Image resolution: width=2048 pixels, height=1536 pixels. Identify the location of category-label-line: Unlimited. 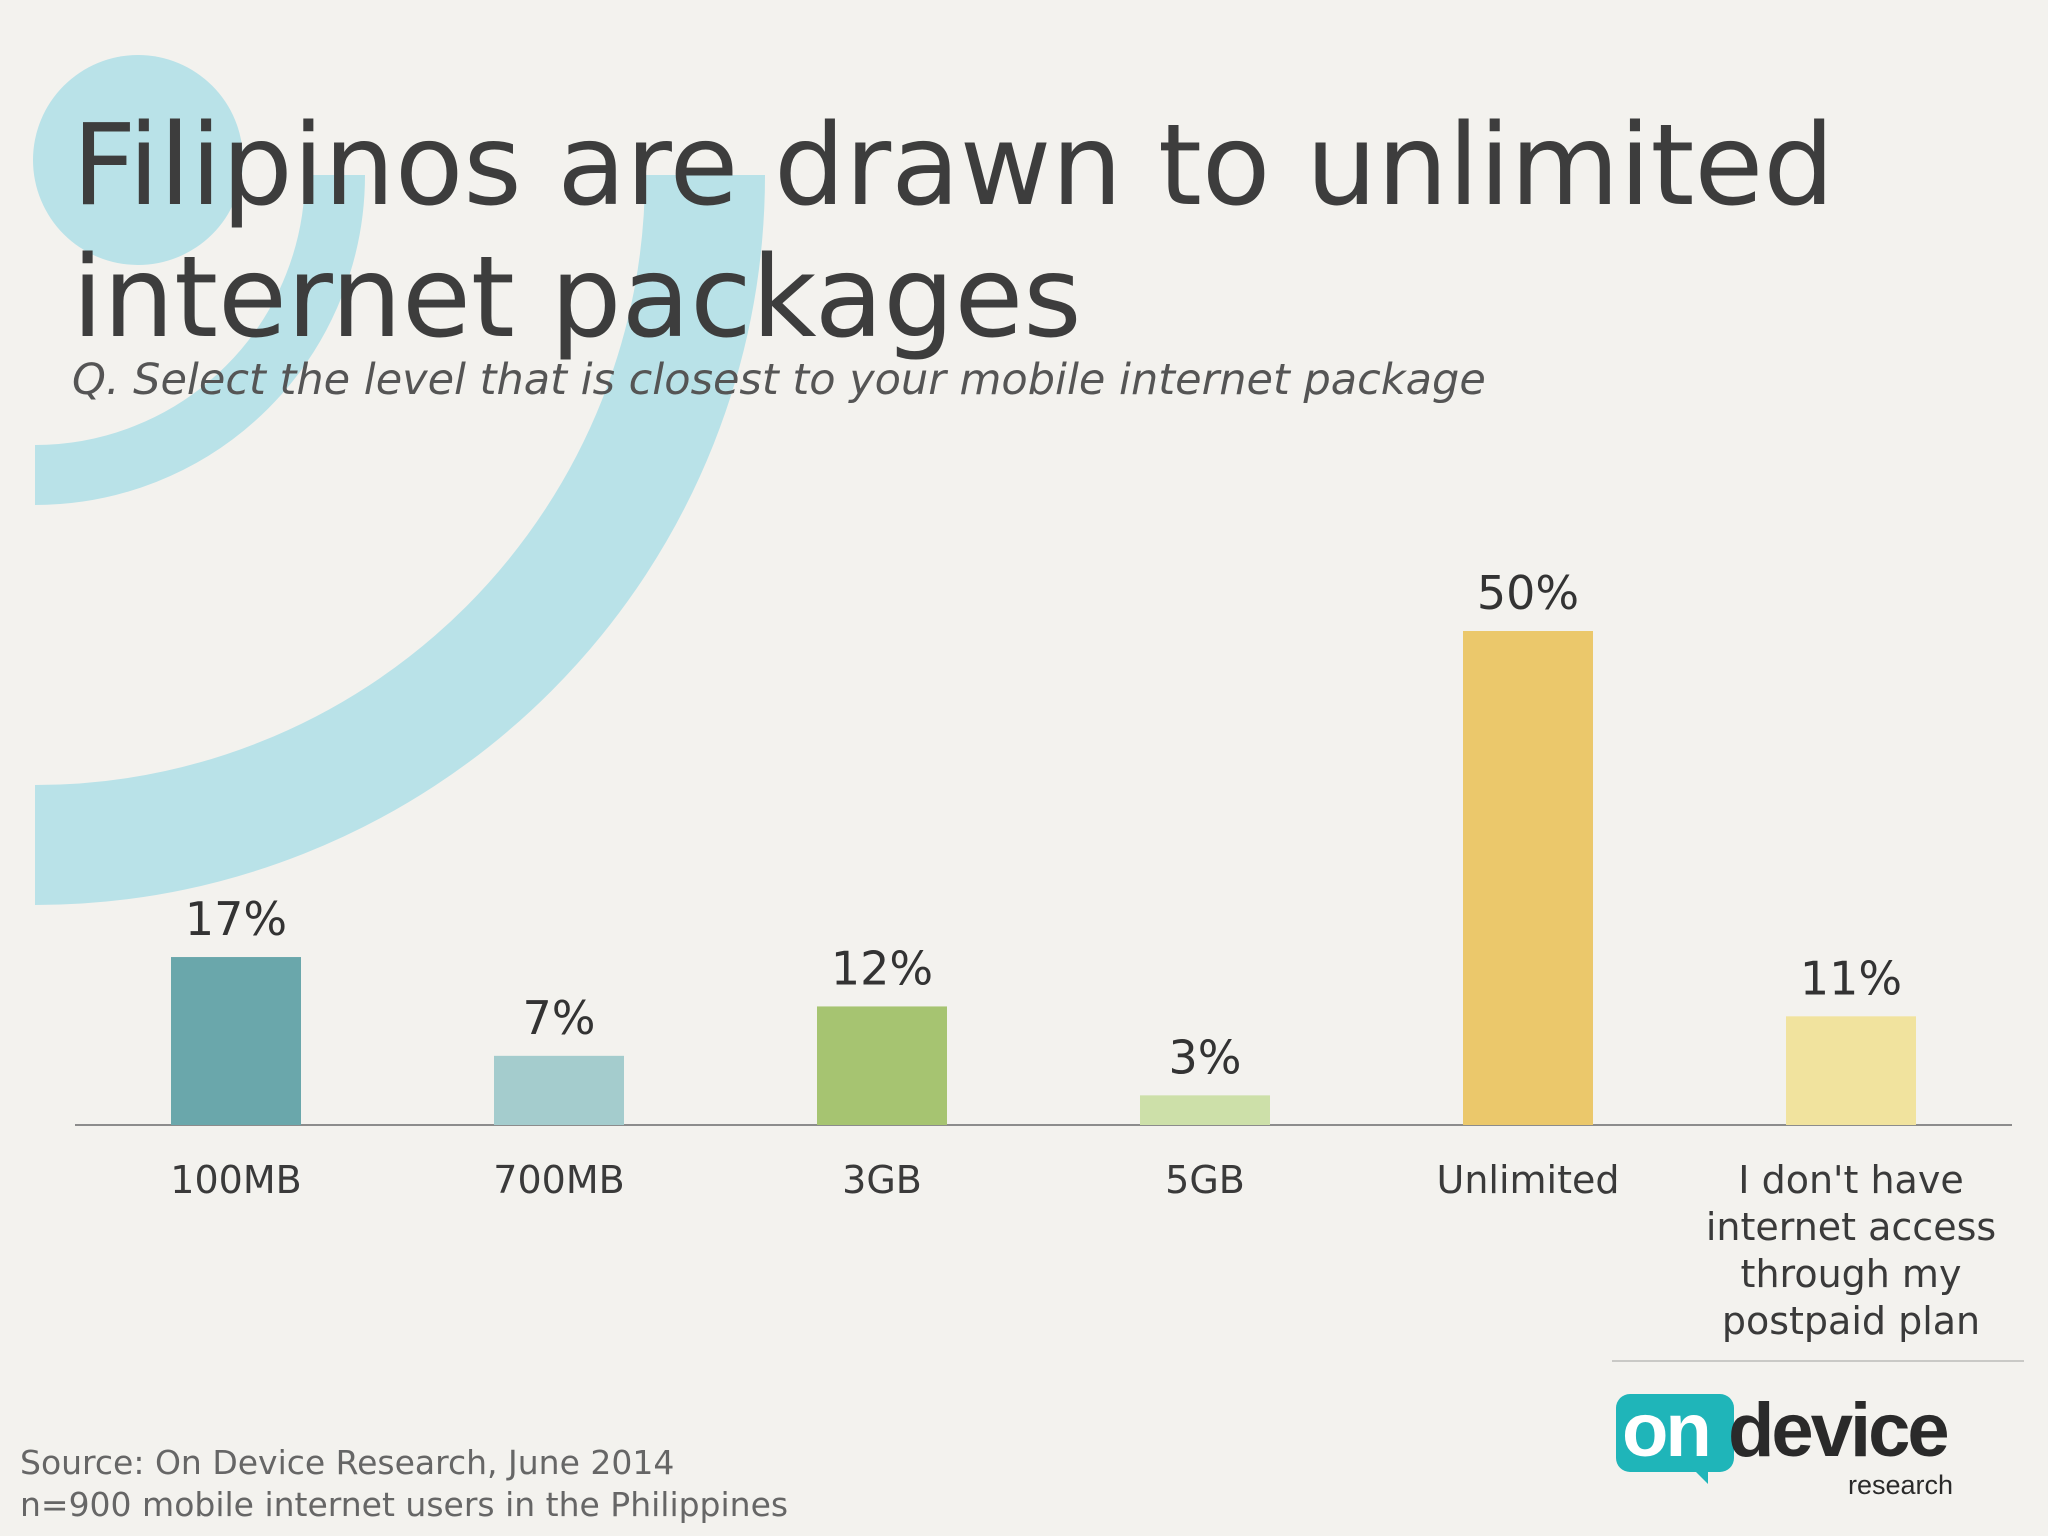
(1528, 1180).